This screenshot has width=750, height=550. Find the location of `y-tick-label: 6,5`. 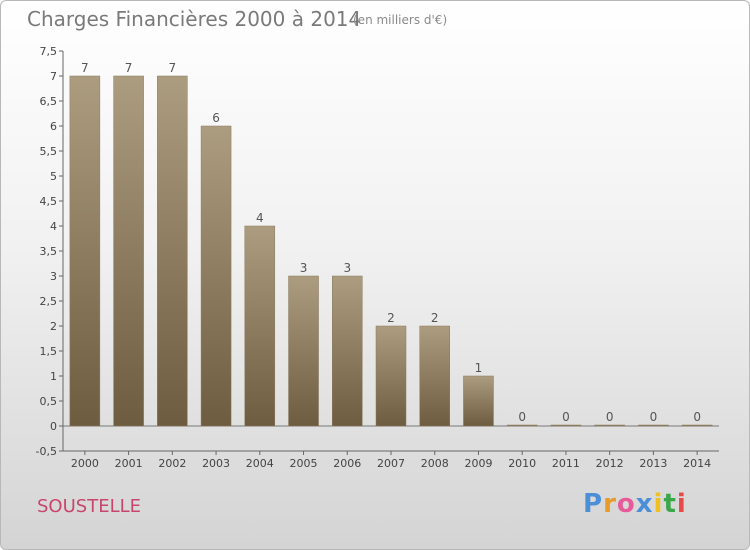

y-tick-label: 6,5 is located at coordinates (49, 101).